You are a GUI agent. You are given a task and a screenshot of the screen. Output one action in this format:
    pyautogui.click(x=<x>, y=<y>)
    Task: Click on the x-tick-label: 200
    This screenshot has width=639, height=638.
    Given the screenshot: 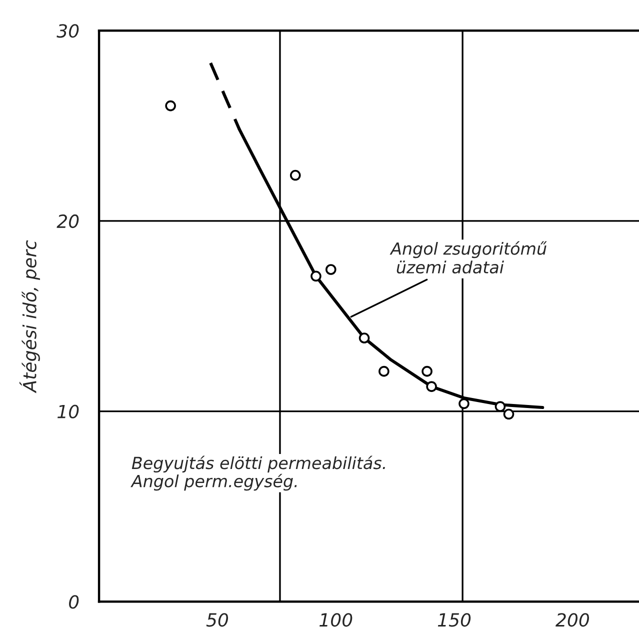 What is the action you would take?
    pyautogui.click(x=573, y=620)
    